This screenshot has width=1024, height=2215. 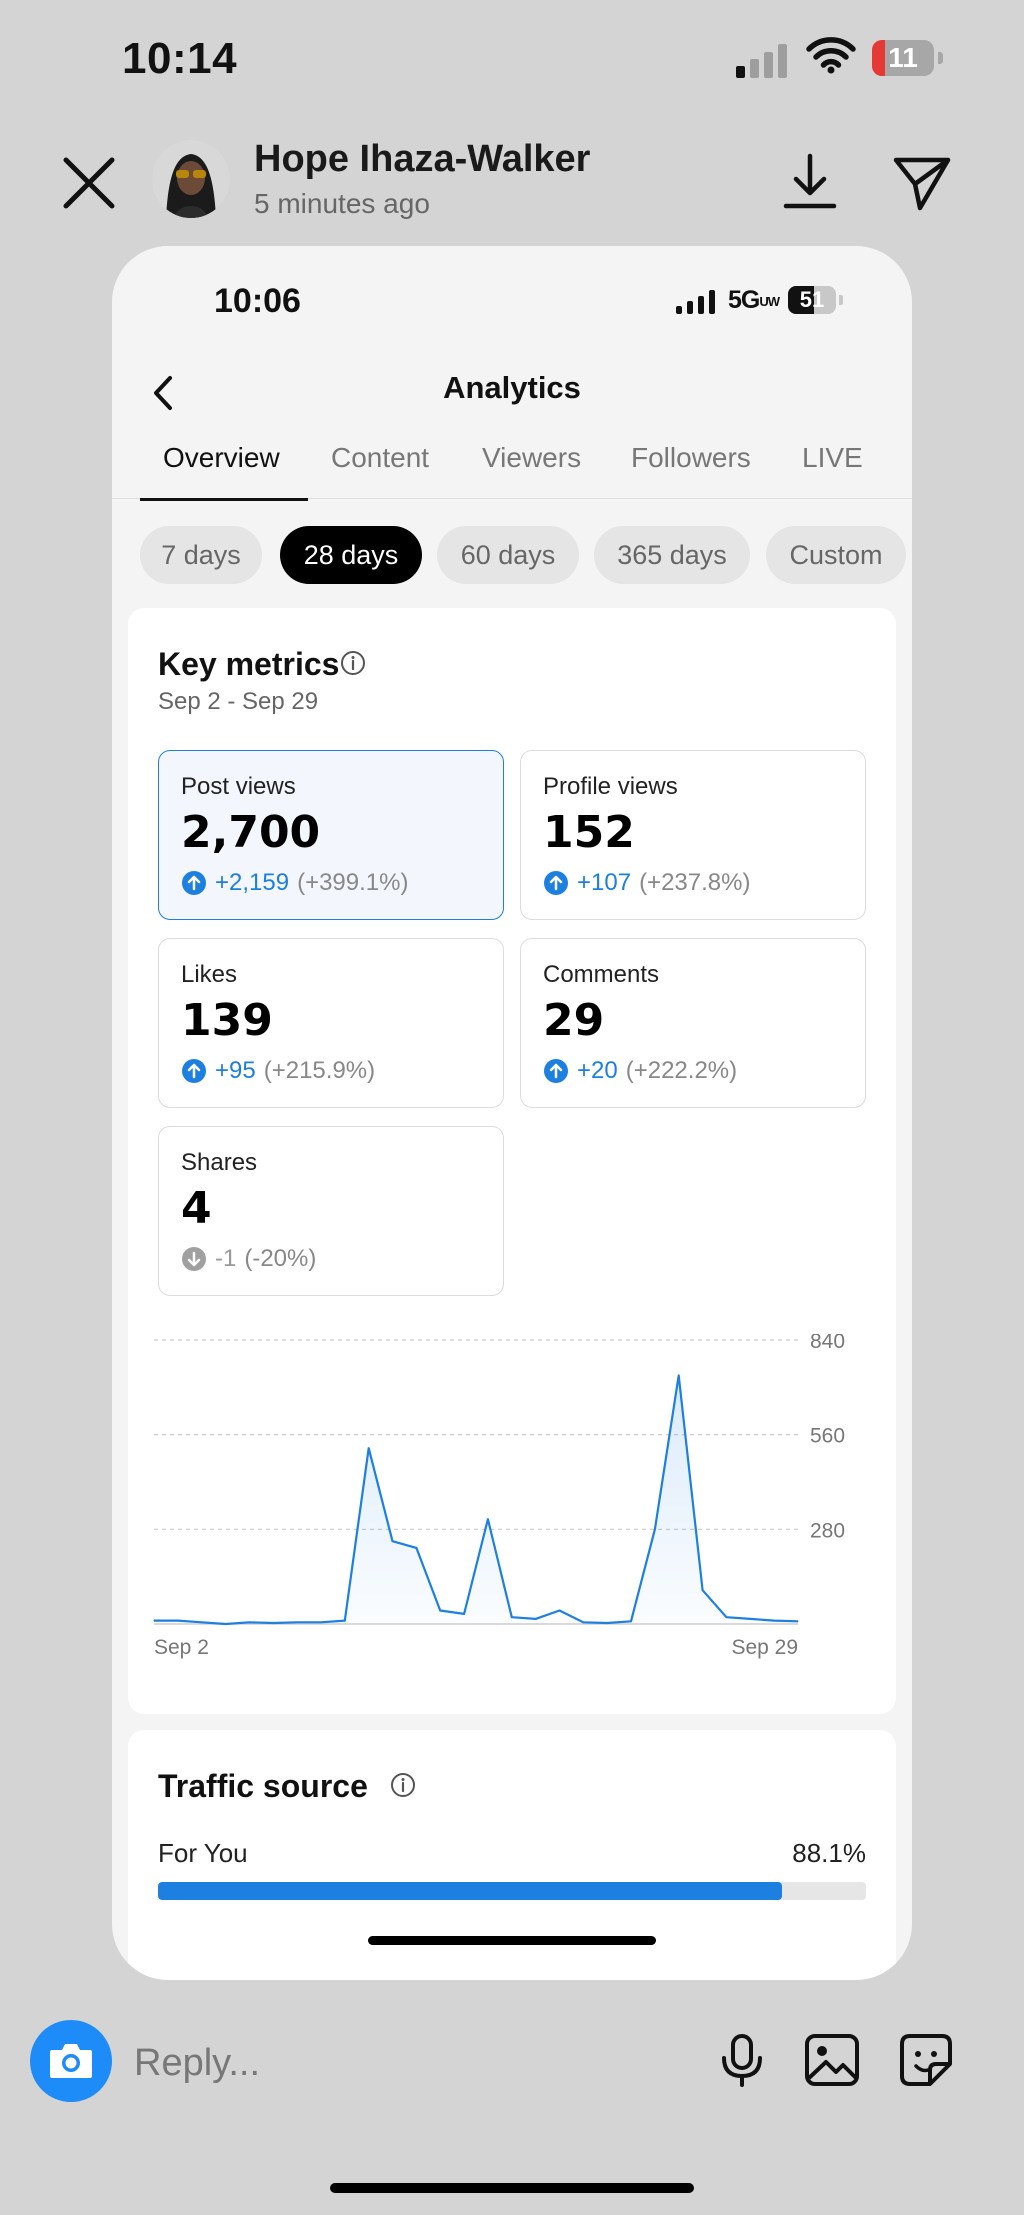 I want to click on battery-icon: 11, so click(x=903, y=58).